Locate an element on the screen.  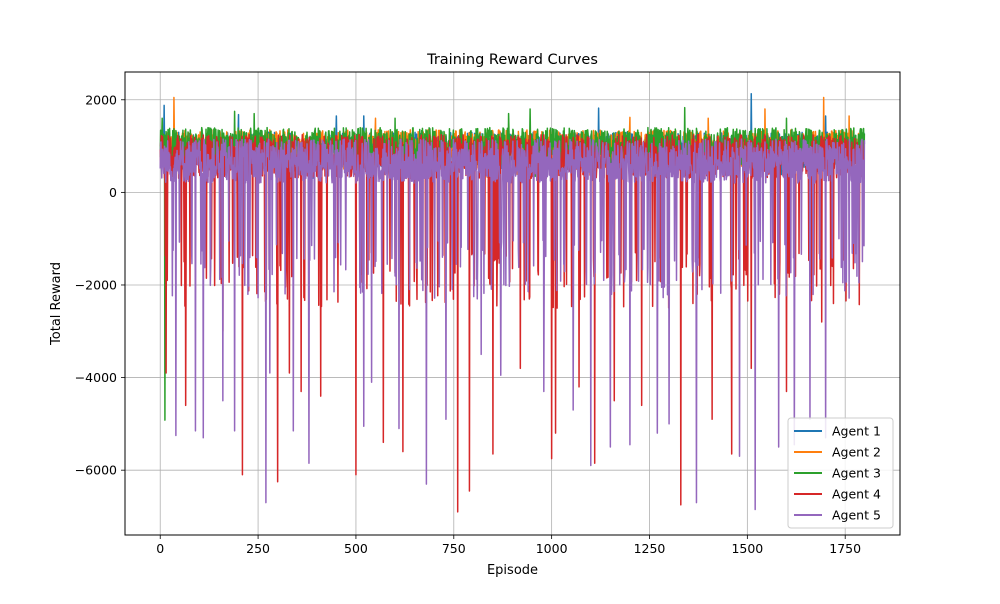
legend-label-agent-1: Agent 1 is located at coordinates (856, 431).